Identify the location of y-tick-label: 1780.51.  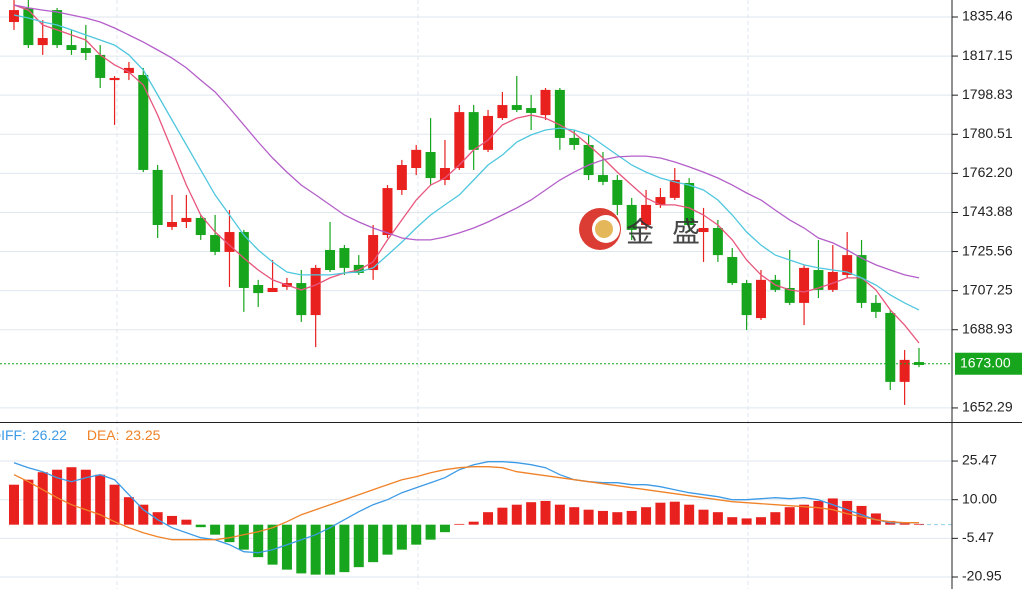
(987, 133).